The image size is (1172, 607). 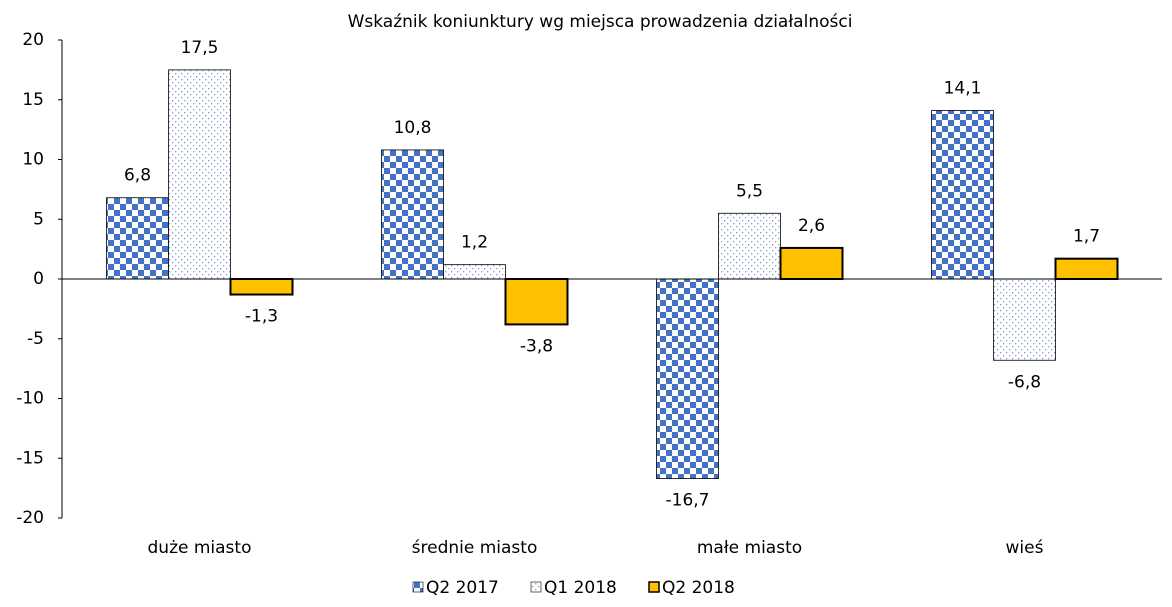 What do you see at coordinates (38, 219) in the screenshot?
I see `y-tick-label: 5` at bounding box center [38, 219].